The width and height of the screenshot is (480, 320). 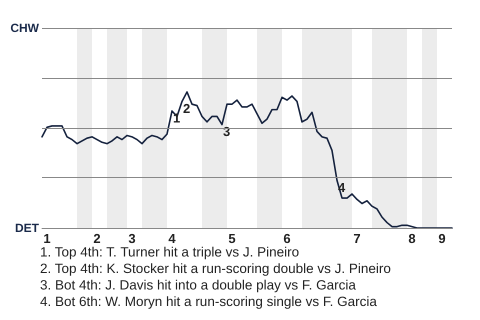 What do you see at coordinates (412, 238) in the screenshot?
I see `x-tick-label: 8` at bounding box center [412, 238].